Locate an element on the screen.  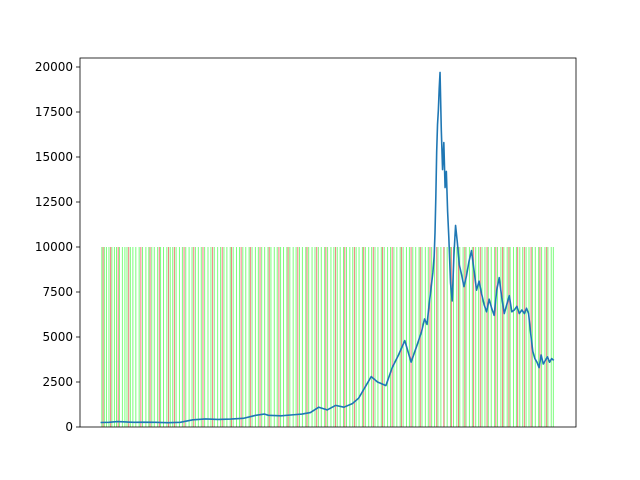
y-tick-label-4: 10000 is located at coordinates (54, 247).